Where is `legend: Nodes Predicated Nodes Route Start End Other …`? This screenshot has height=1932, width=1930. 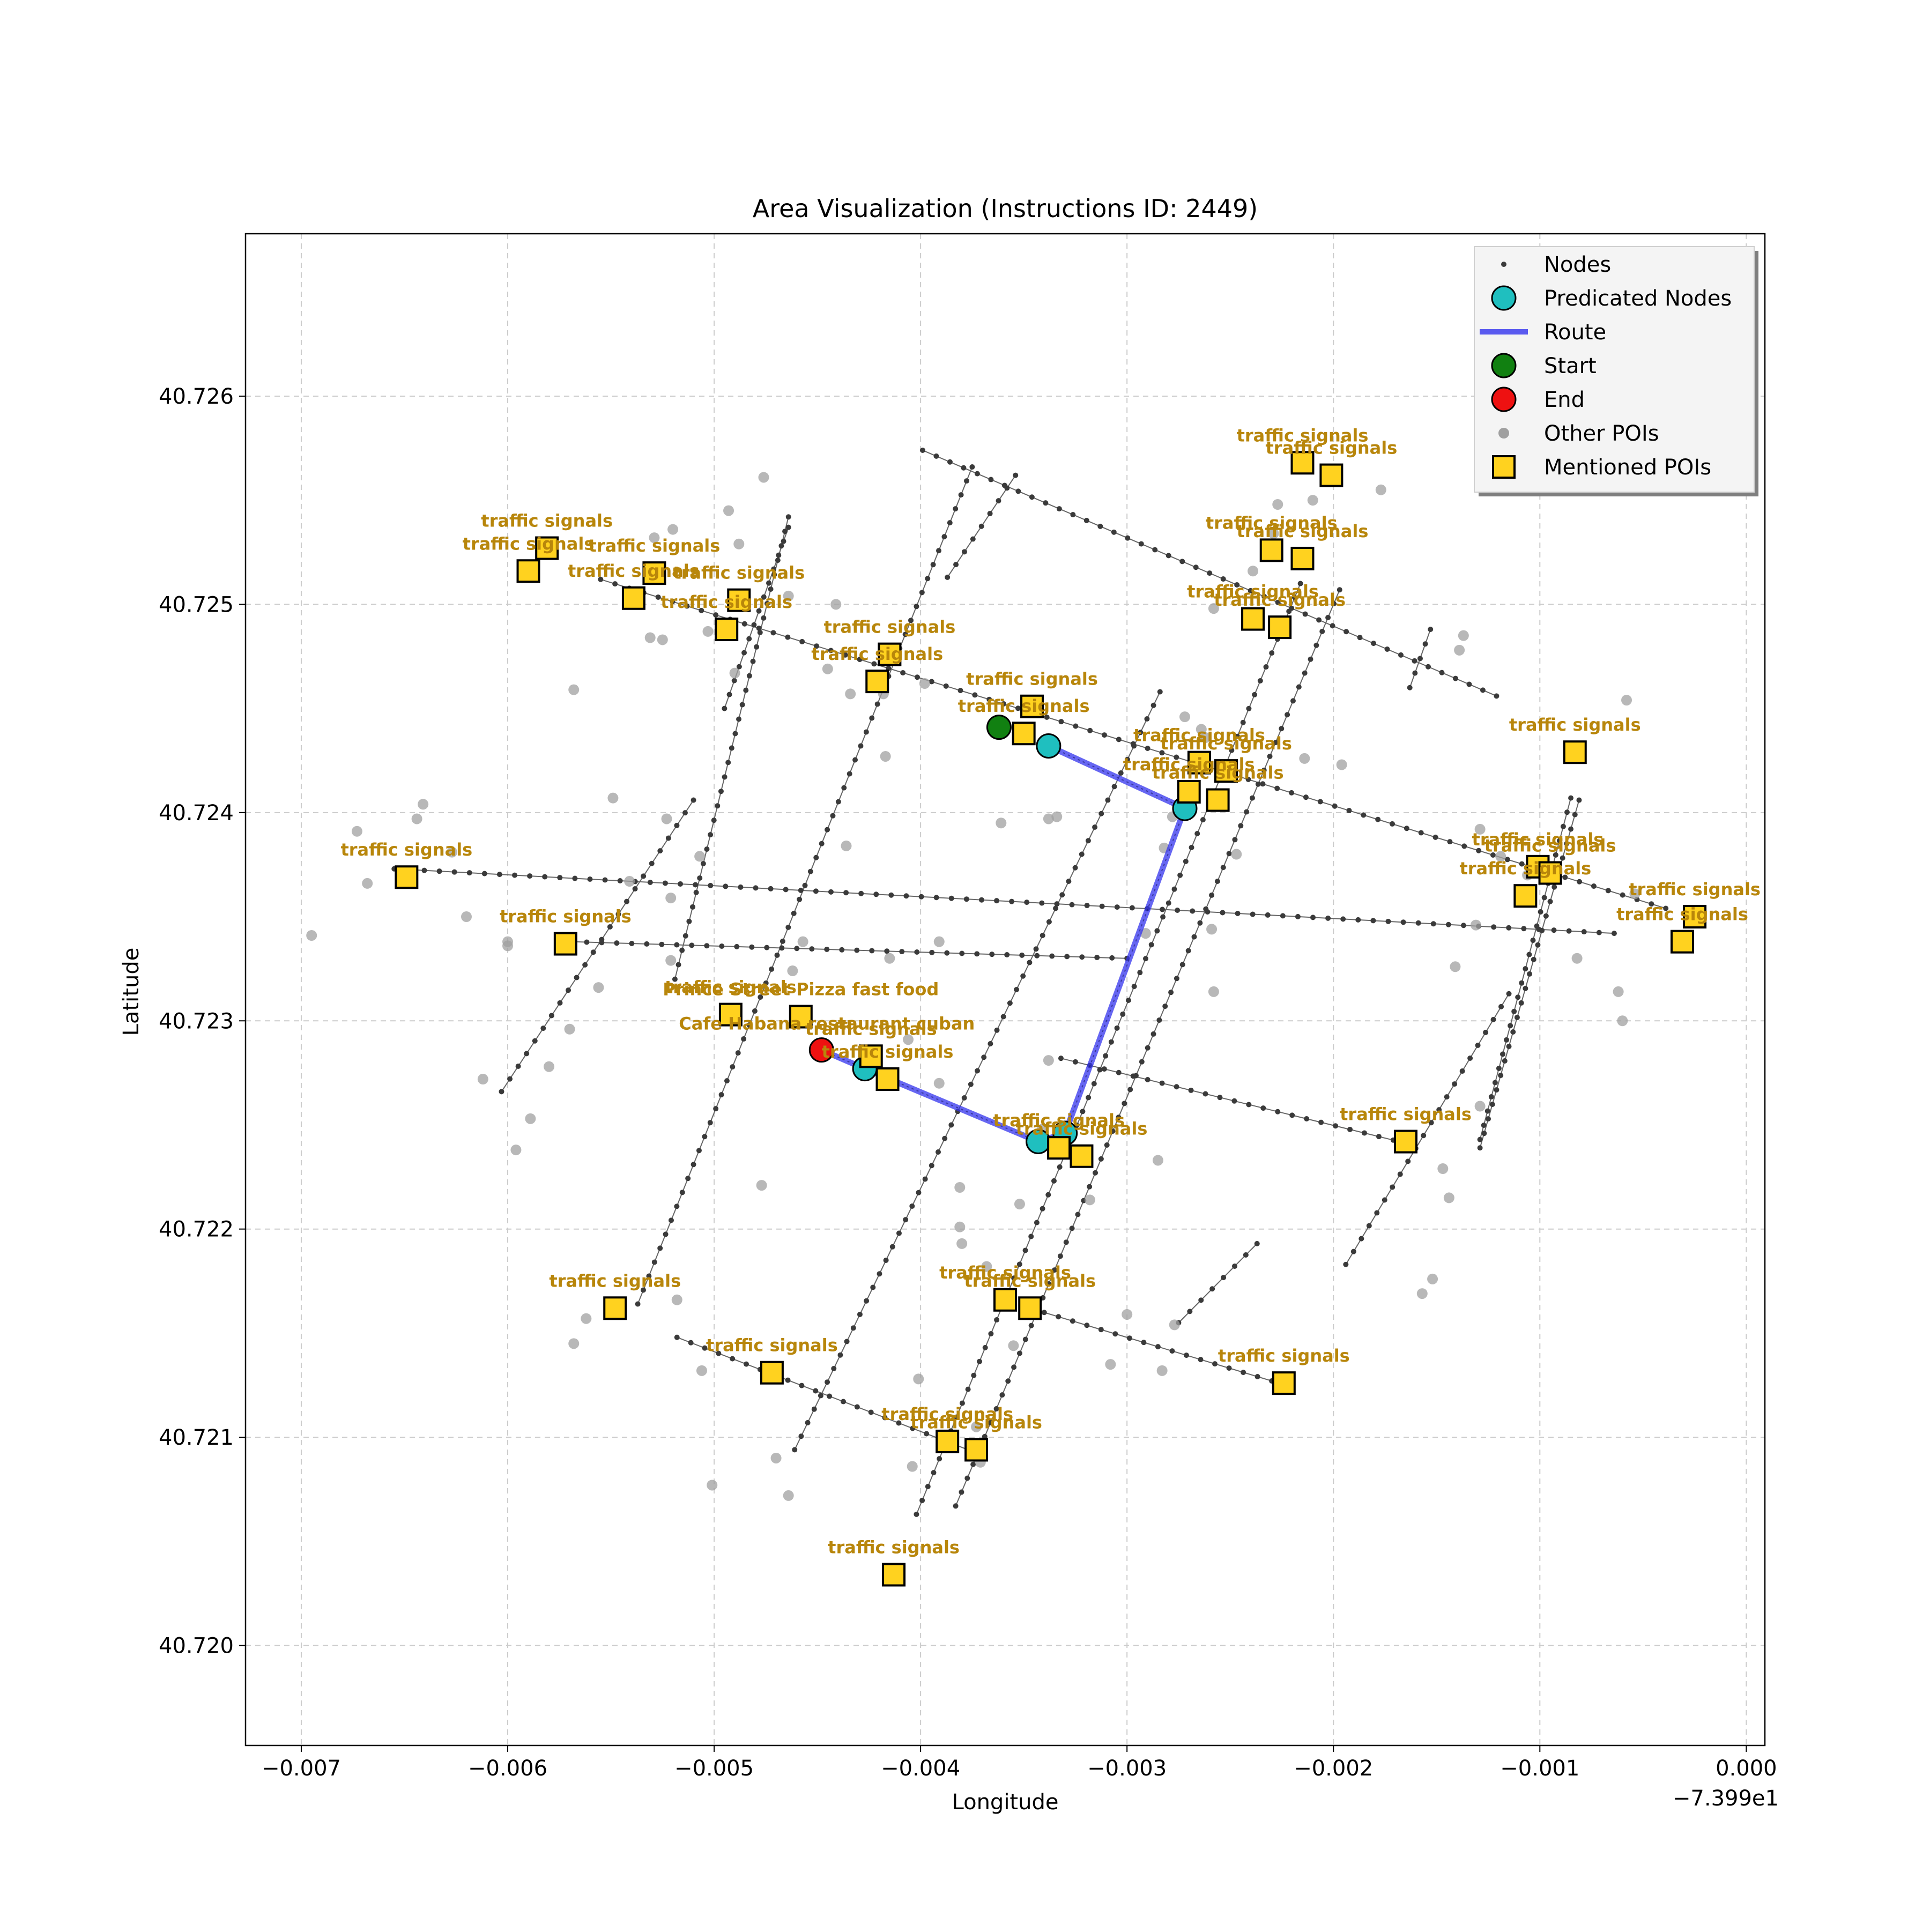 legend: Nodes Predicated Nodes Route Start End Other … is located at coordinates (1616, 371).